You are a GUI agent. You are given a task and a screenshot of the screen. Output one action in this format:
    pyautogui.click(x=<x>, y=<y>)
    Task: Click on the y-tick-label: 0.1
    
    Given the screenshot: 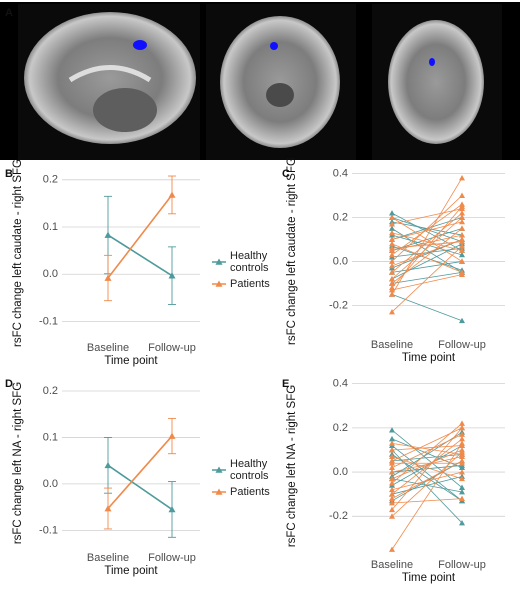 What is the action you would take?
    pyautogui.click(x=50, y=227)
    